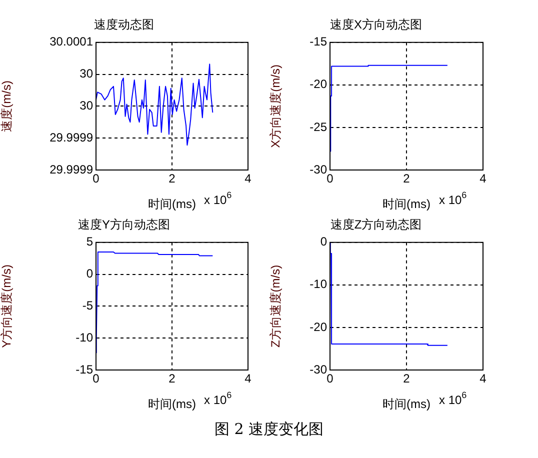 The image size is (538, 458). What do you see at coordinates (72, 41) in the screenshot?
I see `y-tick-label: 30.0001` at bounding box center [72, 41].